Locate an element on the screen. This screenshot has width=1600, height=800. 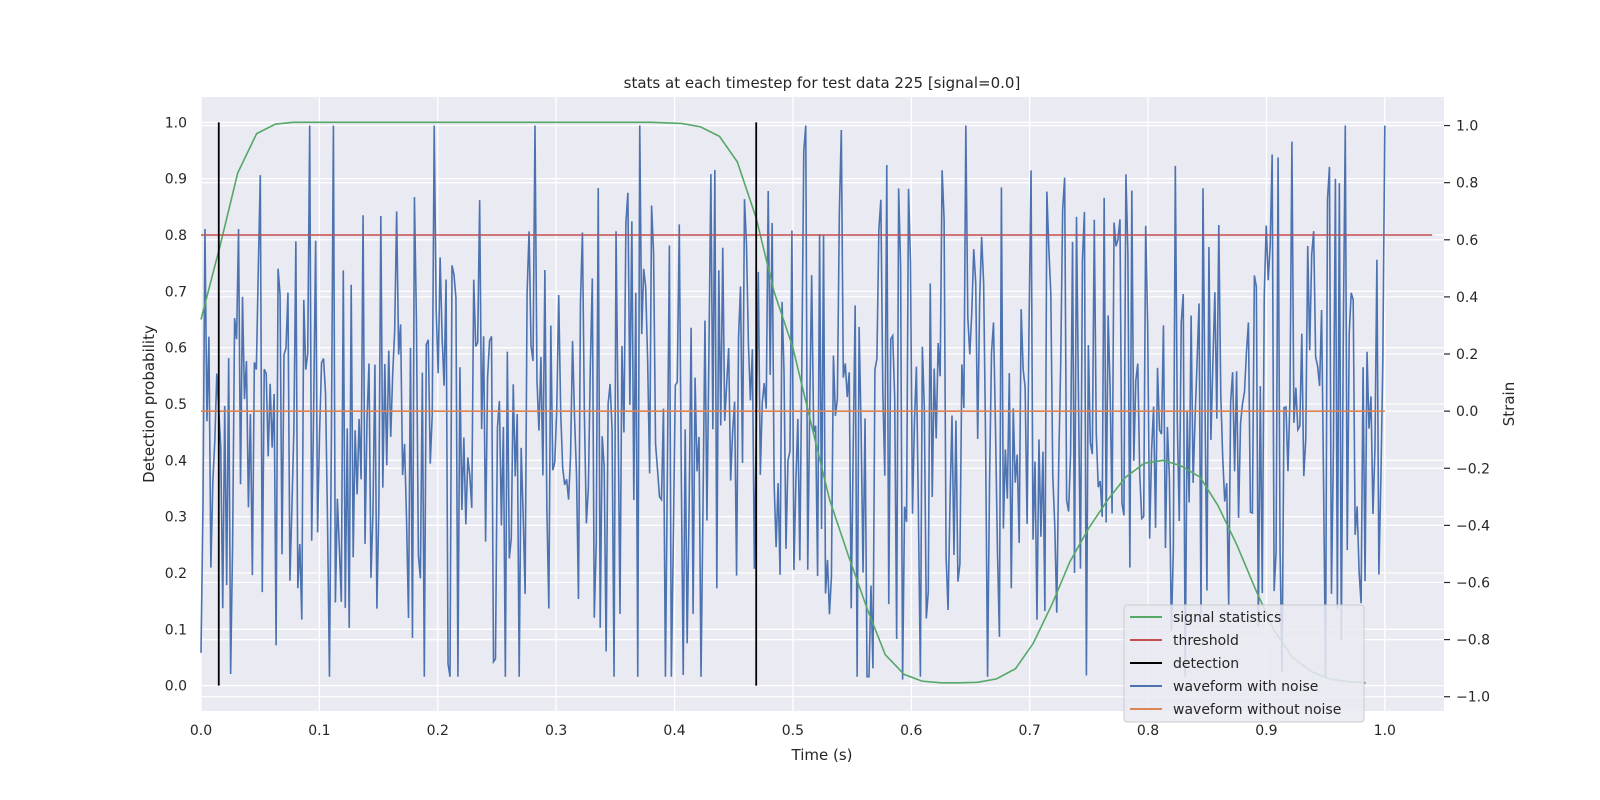
y-right-tick-label: −0.6 is located at coordinates (1473, 583).